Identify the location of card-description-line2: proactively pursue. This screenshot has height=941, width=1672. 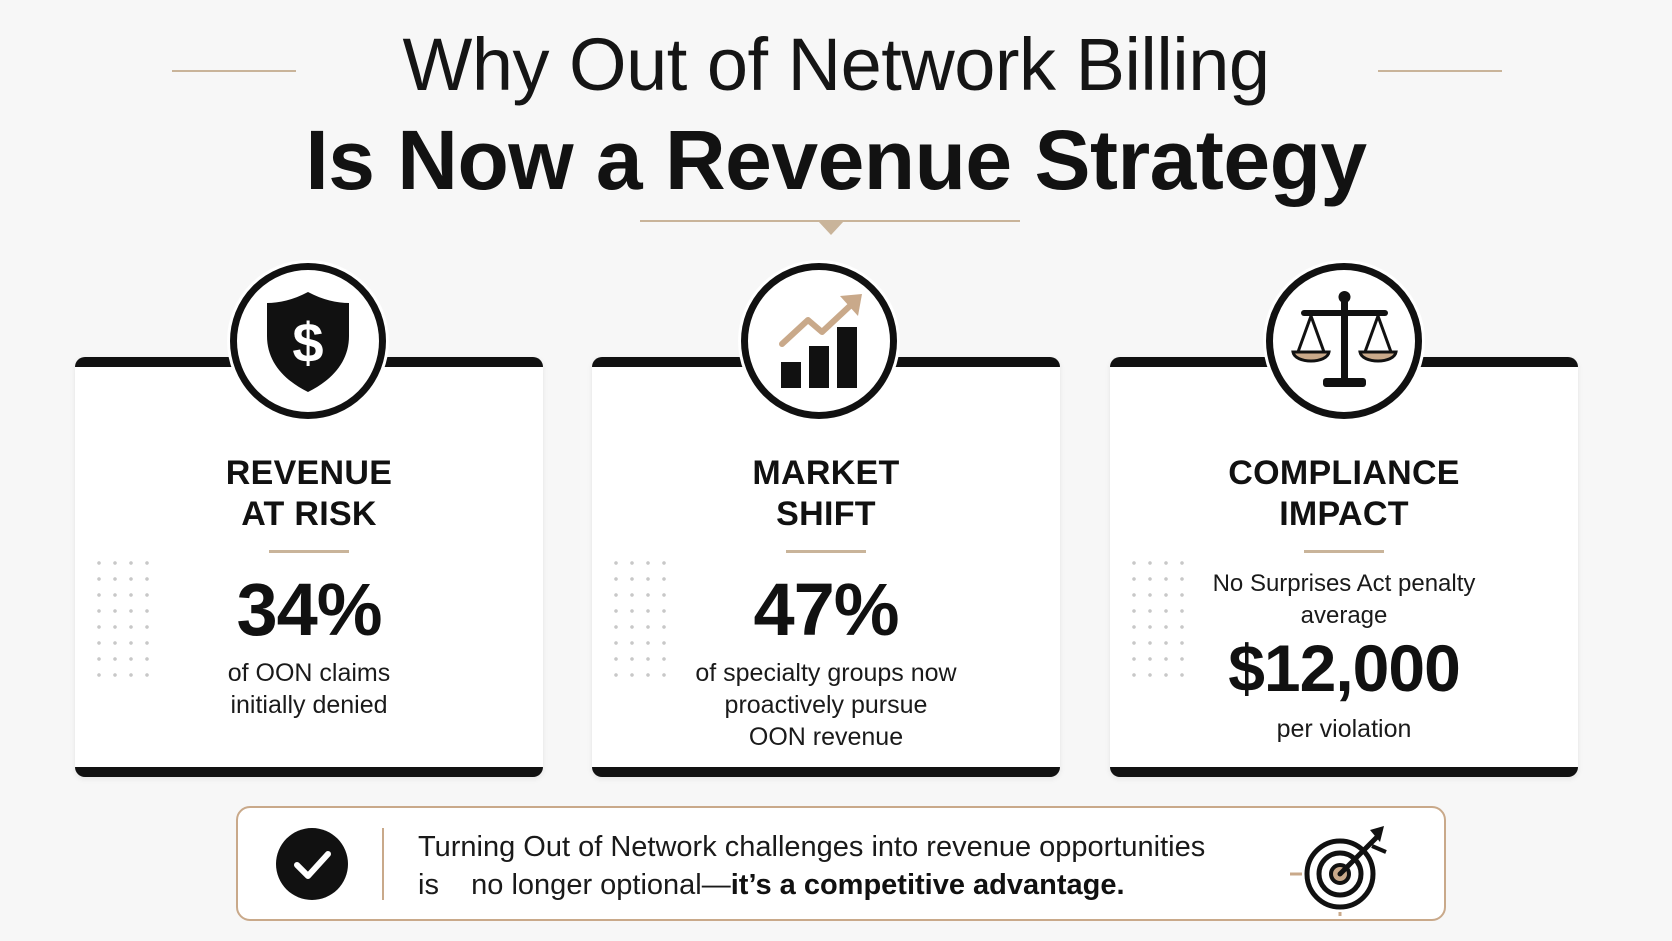
(826, 705).